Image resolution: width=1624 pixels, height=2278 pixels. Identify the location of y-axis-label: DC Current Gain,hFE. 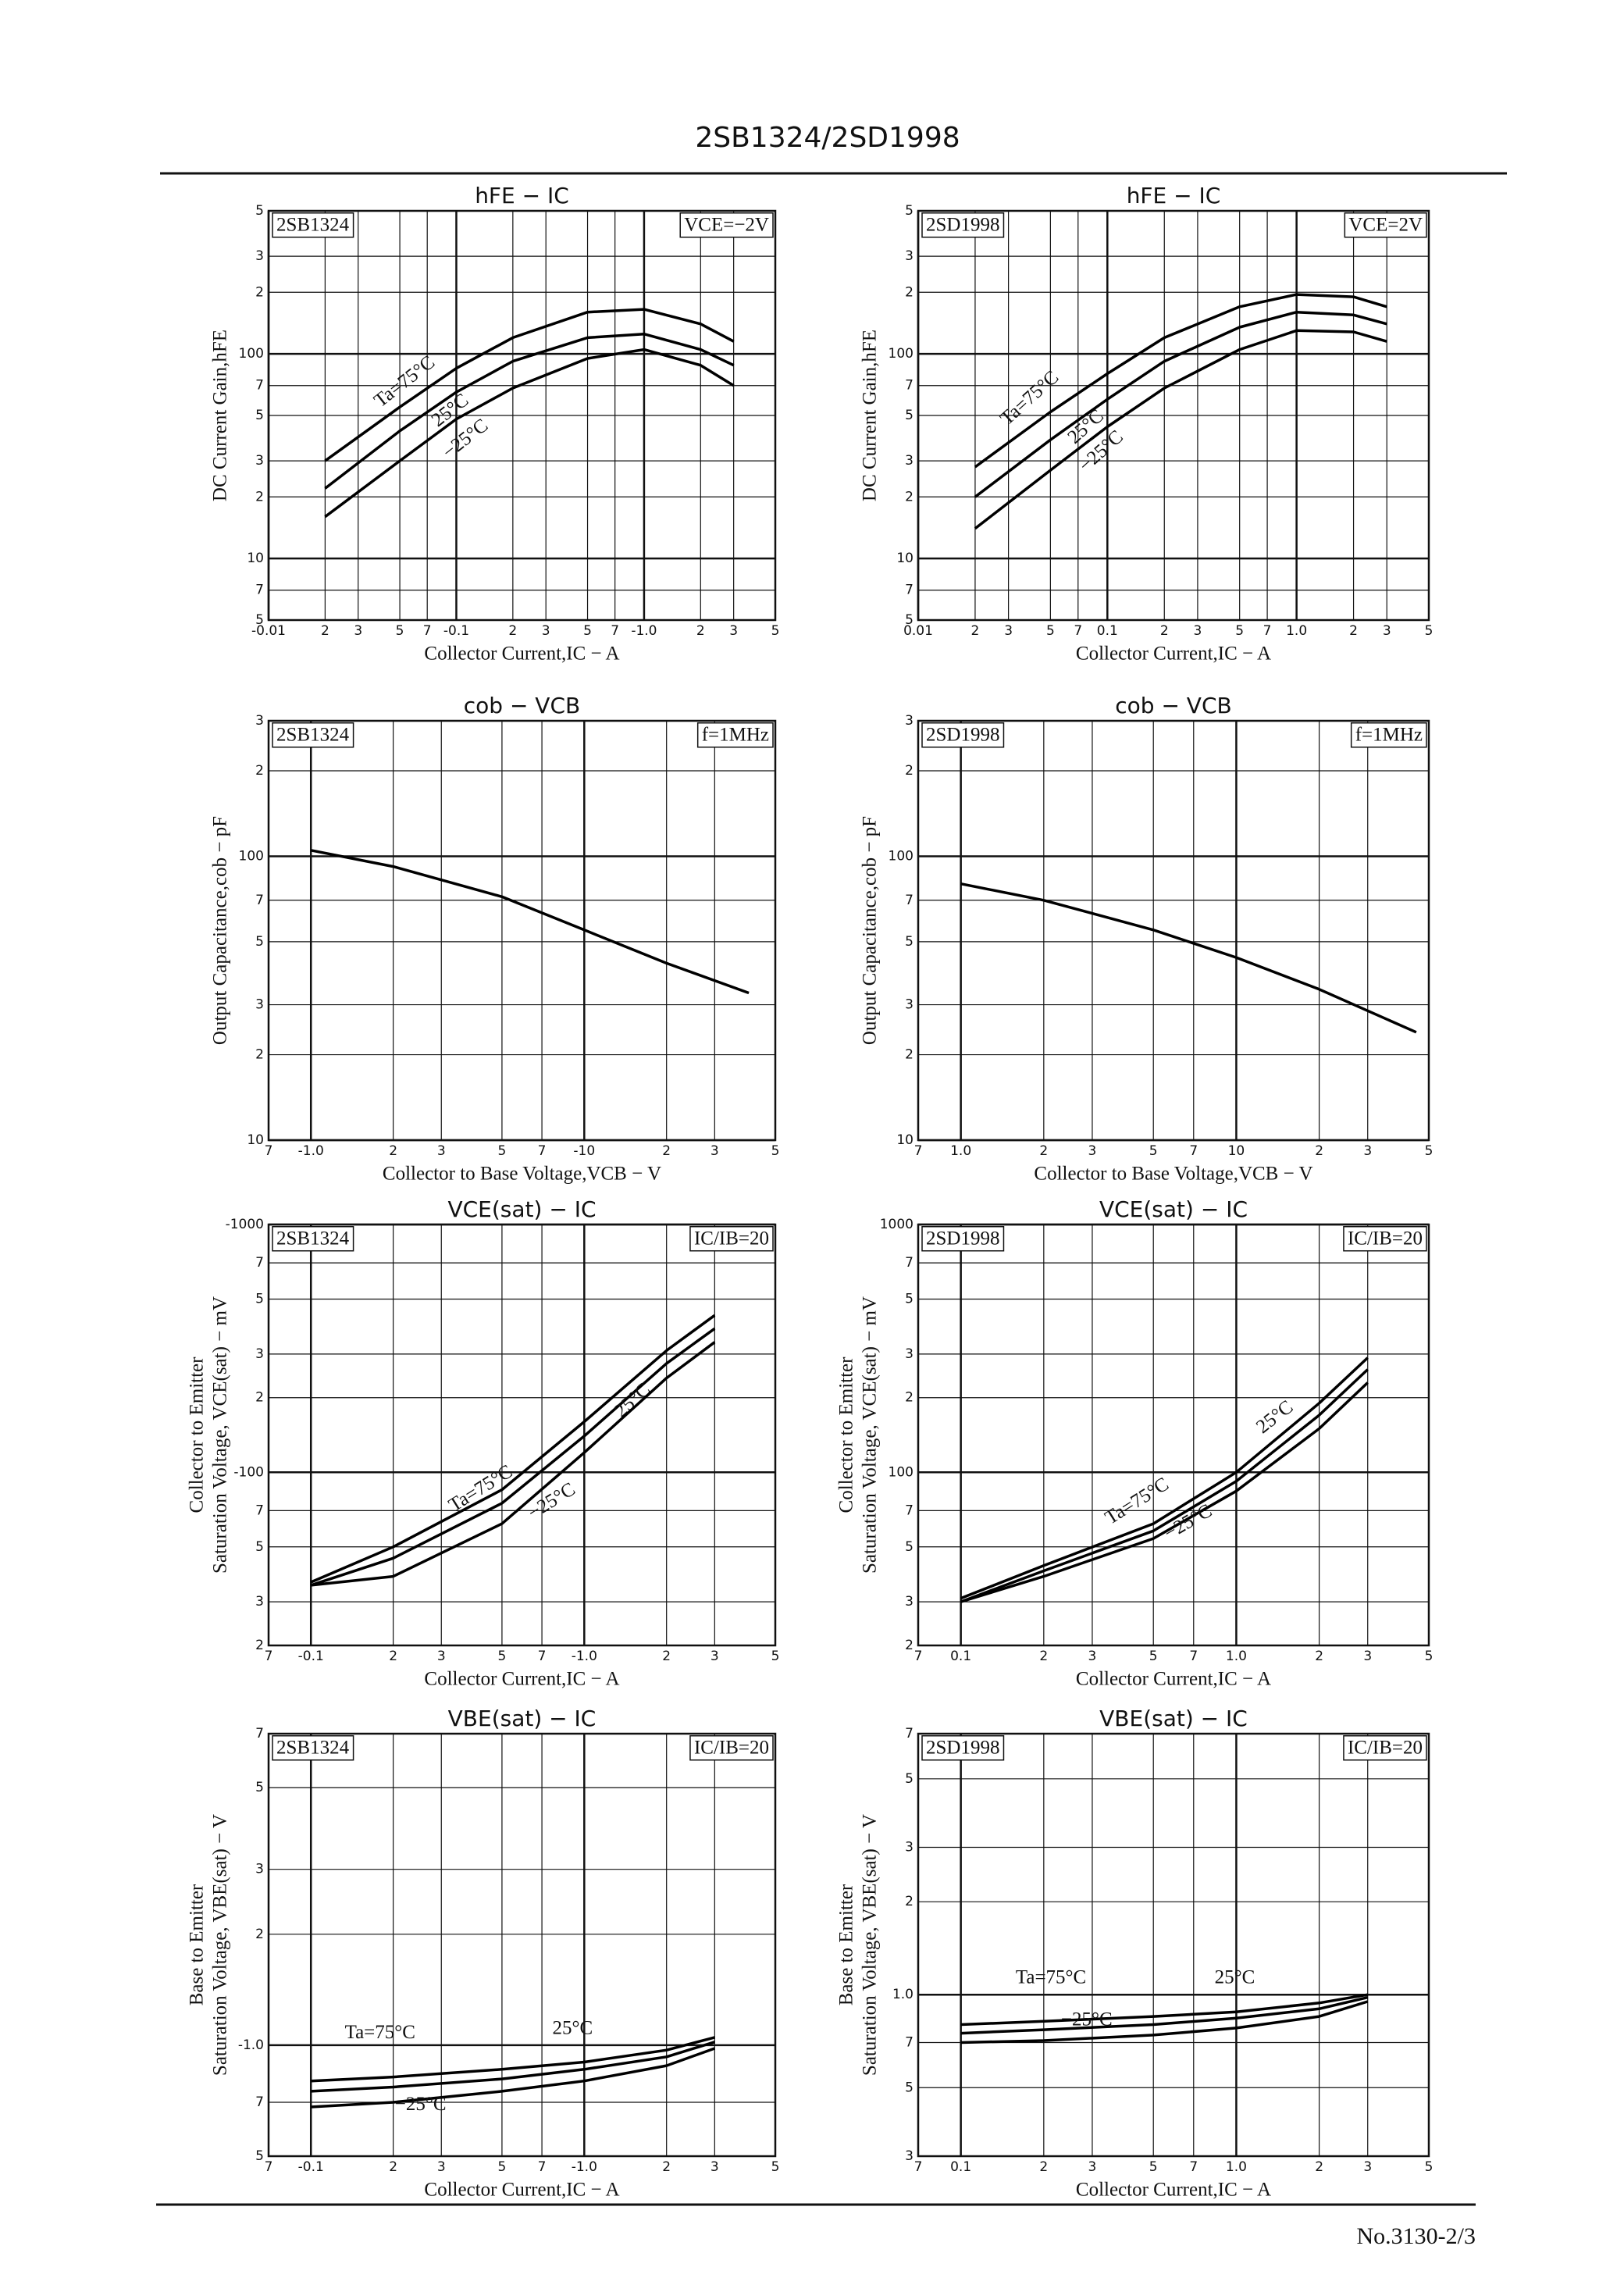
(220, 415).